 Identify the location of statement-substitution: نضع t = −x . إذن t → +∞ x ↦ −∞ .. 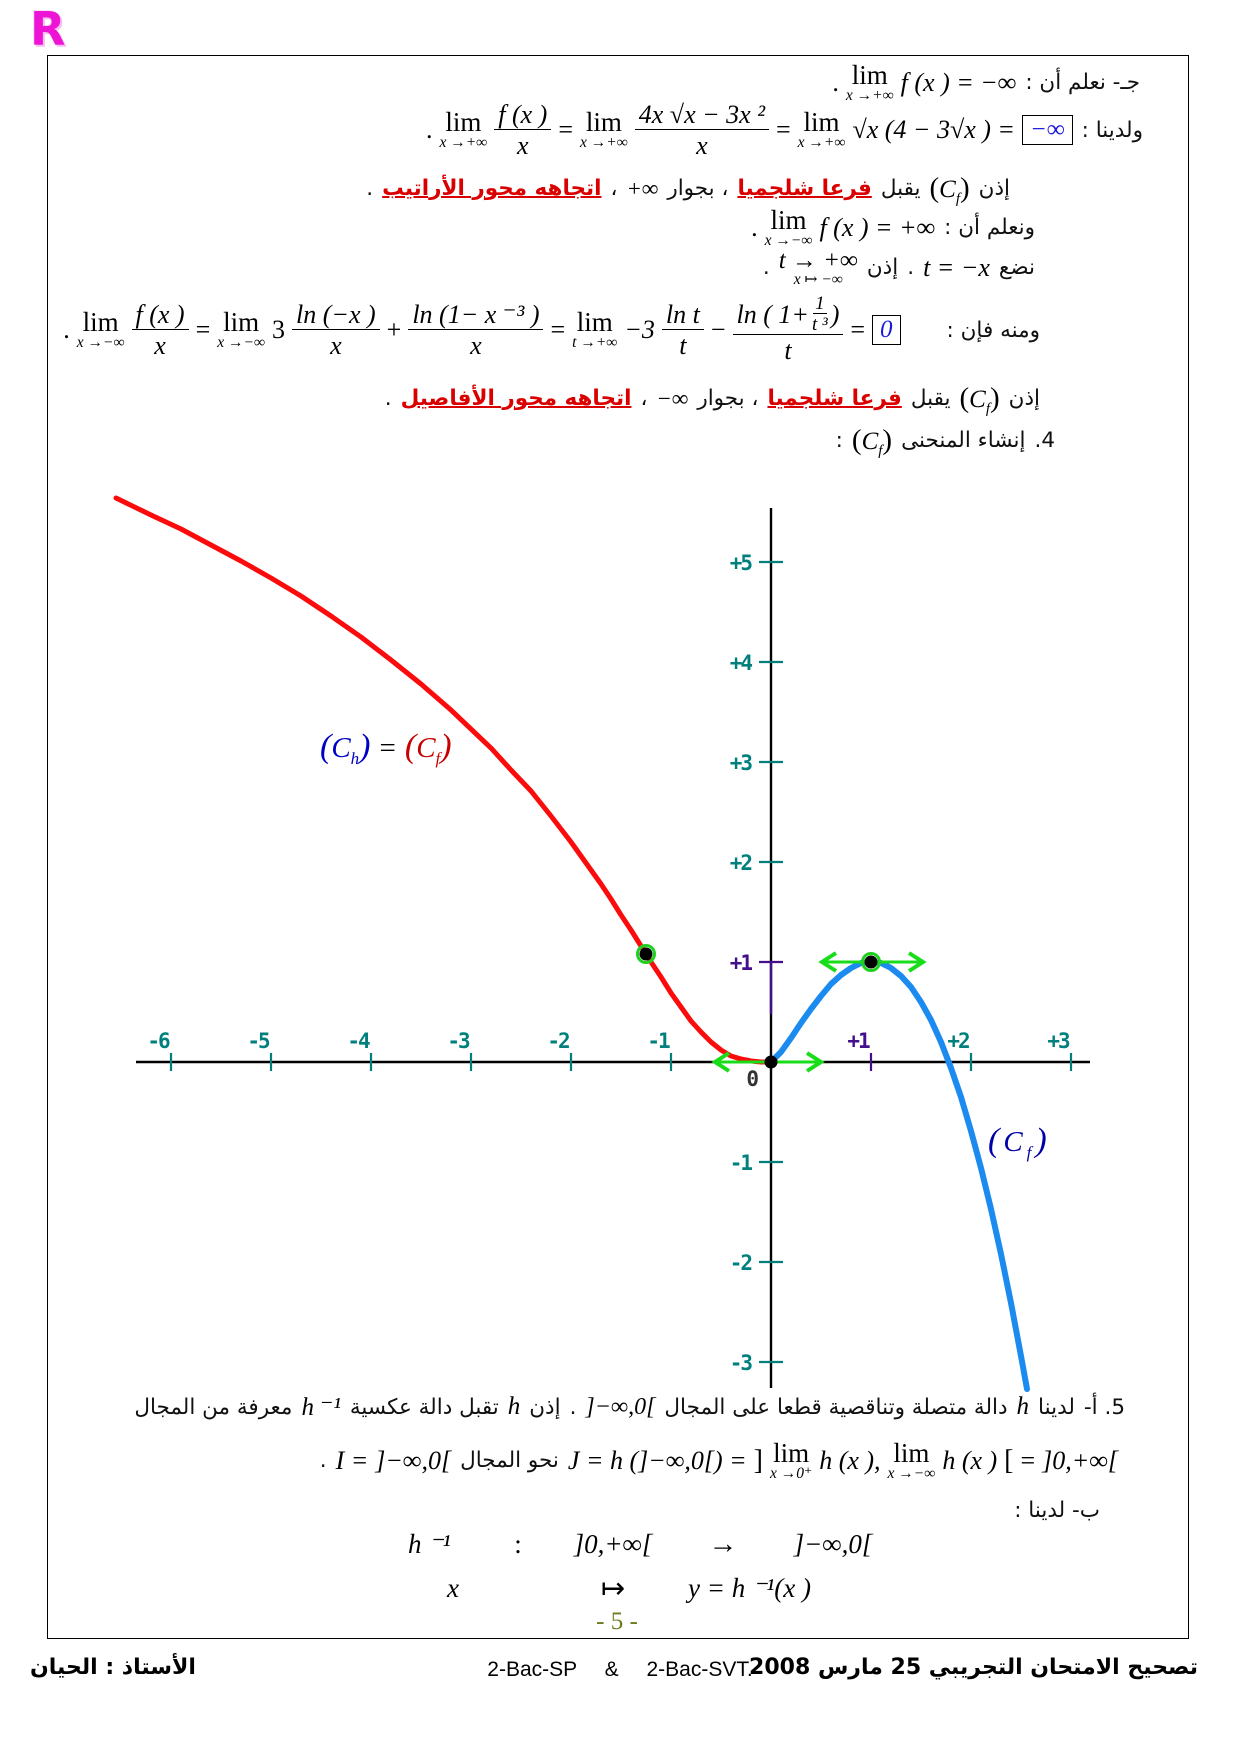
(898, 267).